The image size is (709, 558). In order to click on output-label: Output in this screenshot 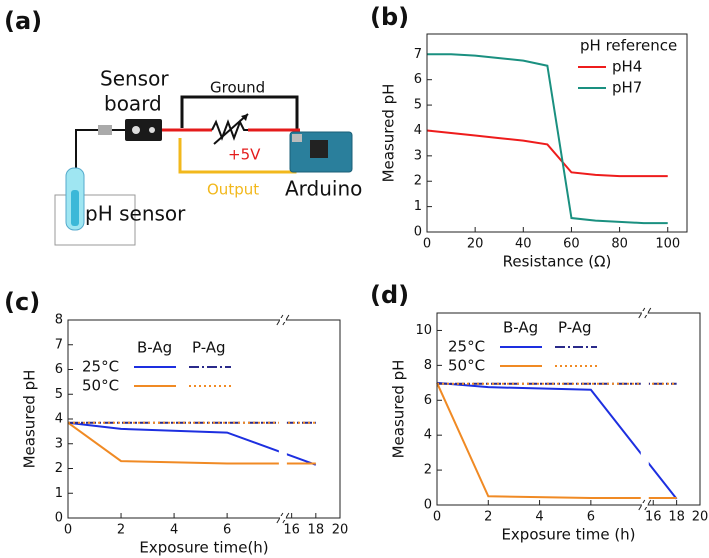, I will do `click(233, 190)`.